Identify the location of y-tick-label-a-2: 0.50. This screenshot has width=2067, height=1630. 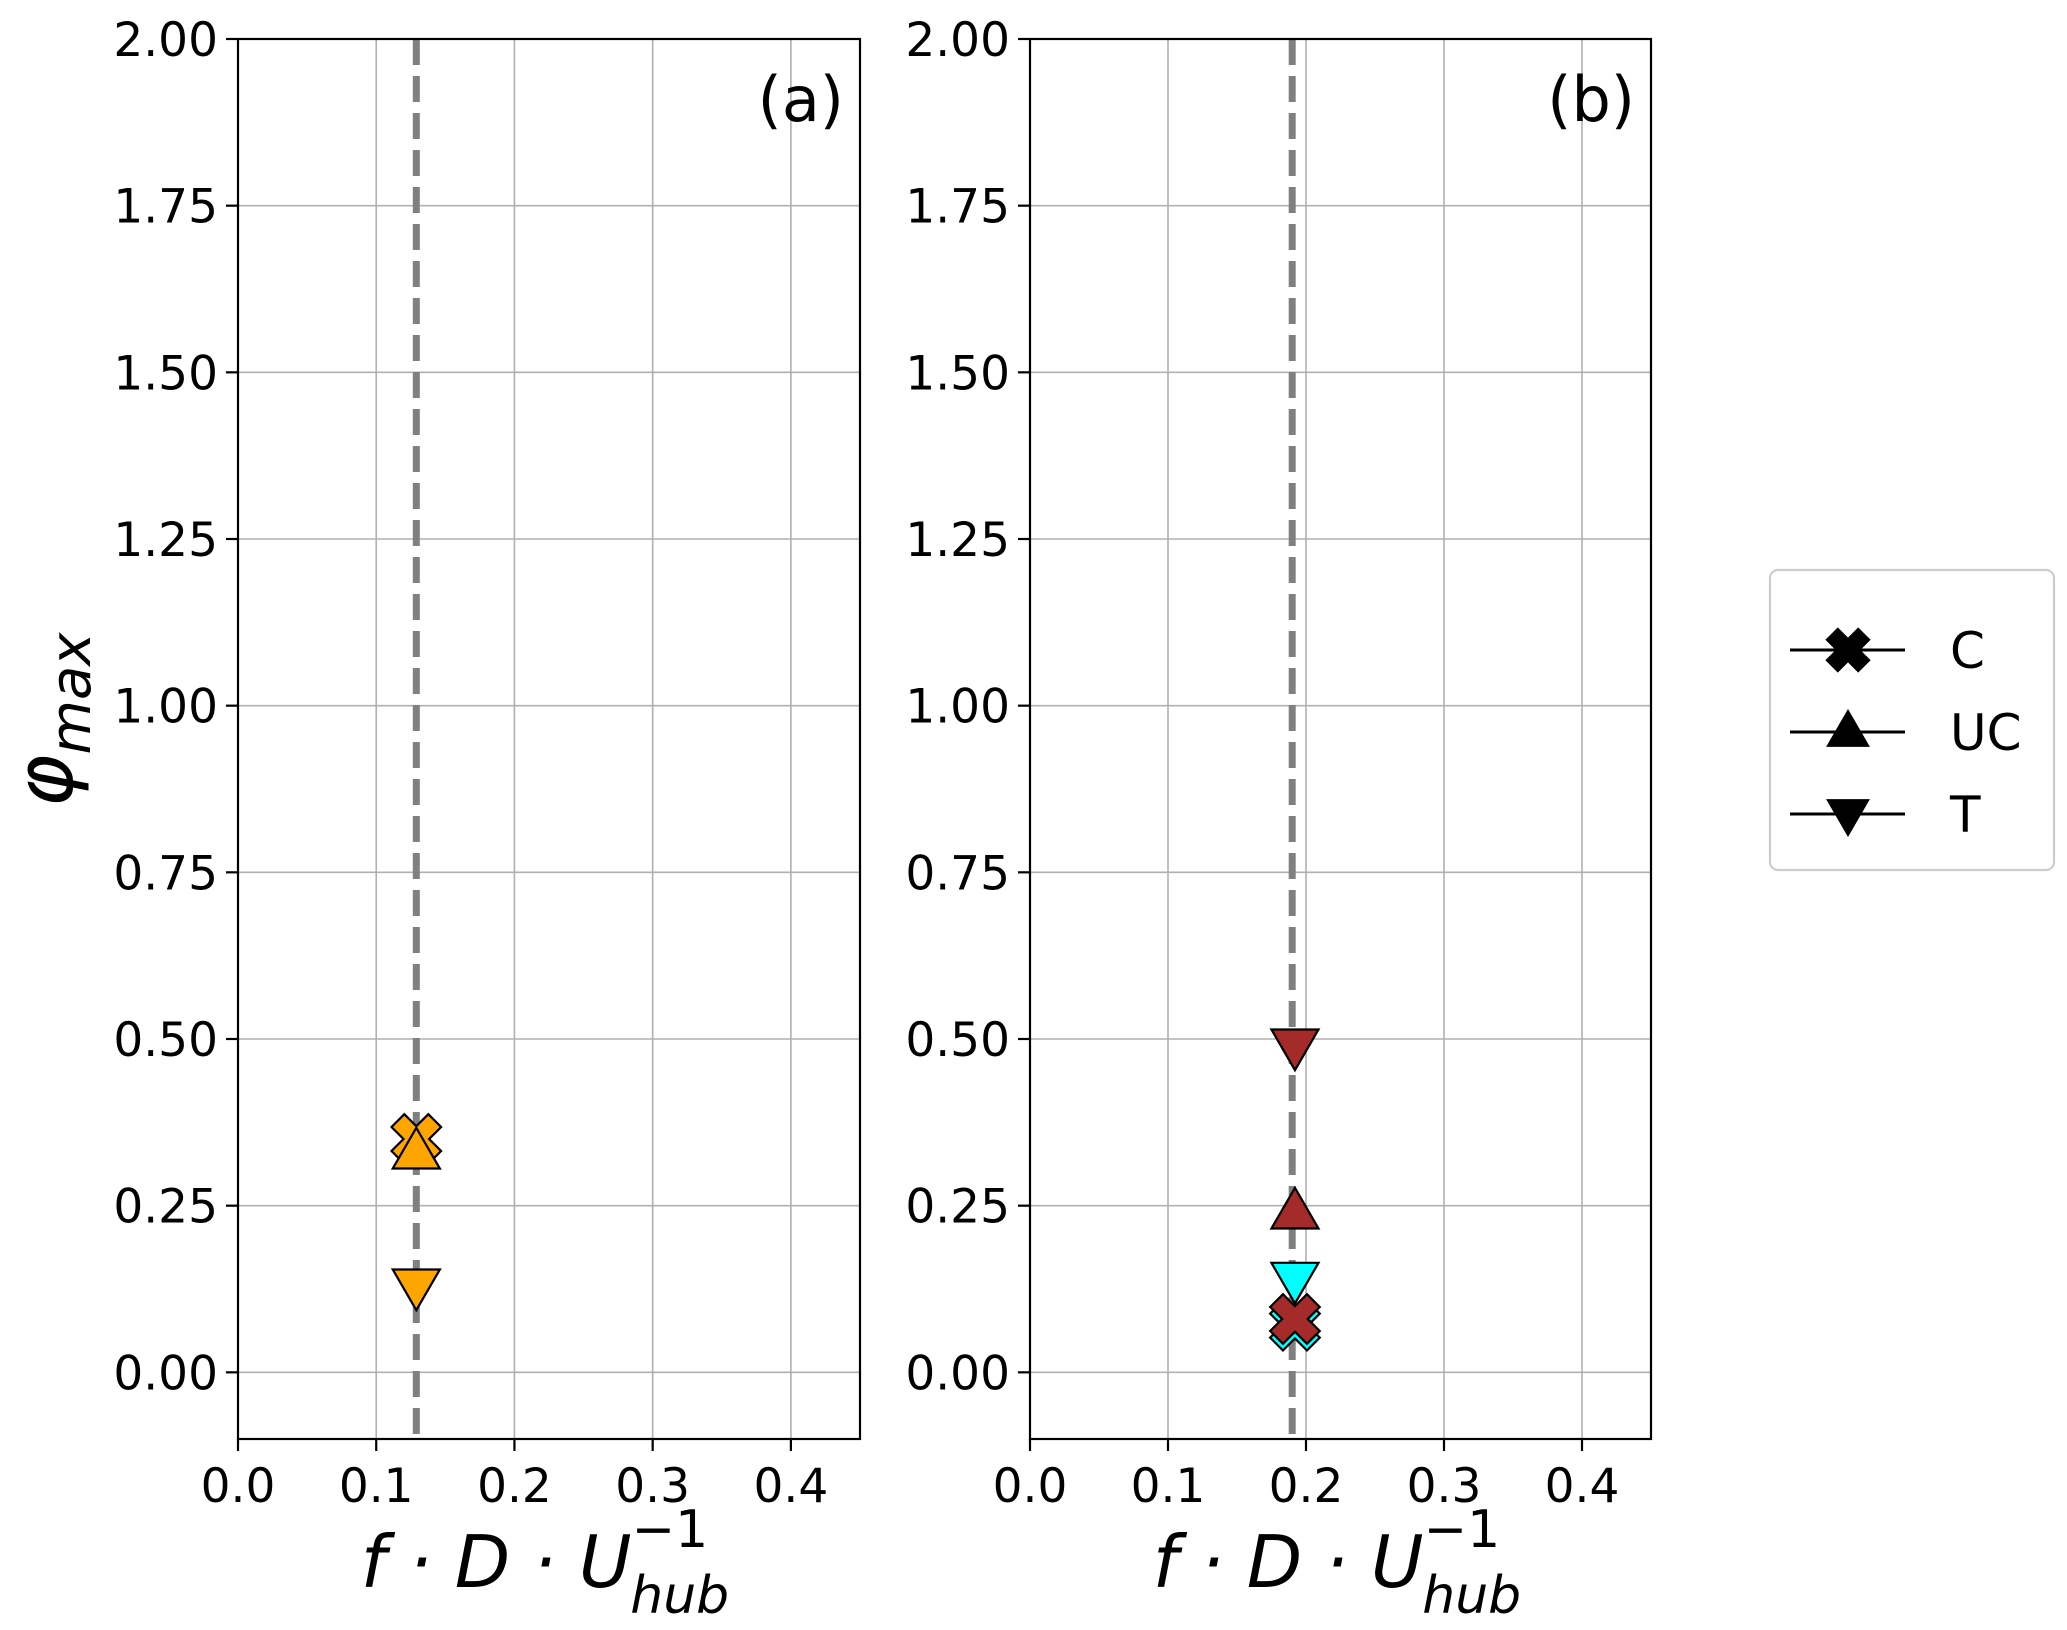
(165, 1040).